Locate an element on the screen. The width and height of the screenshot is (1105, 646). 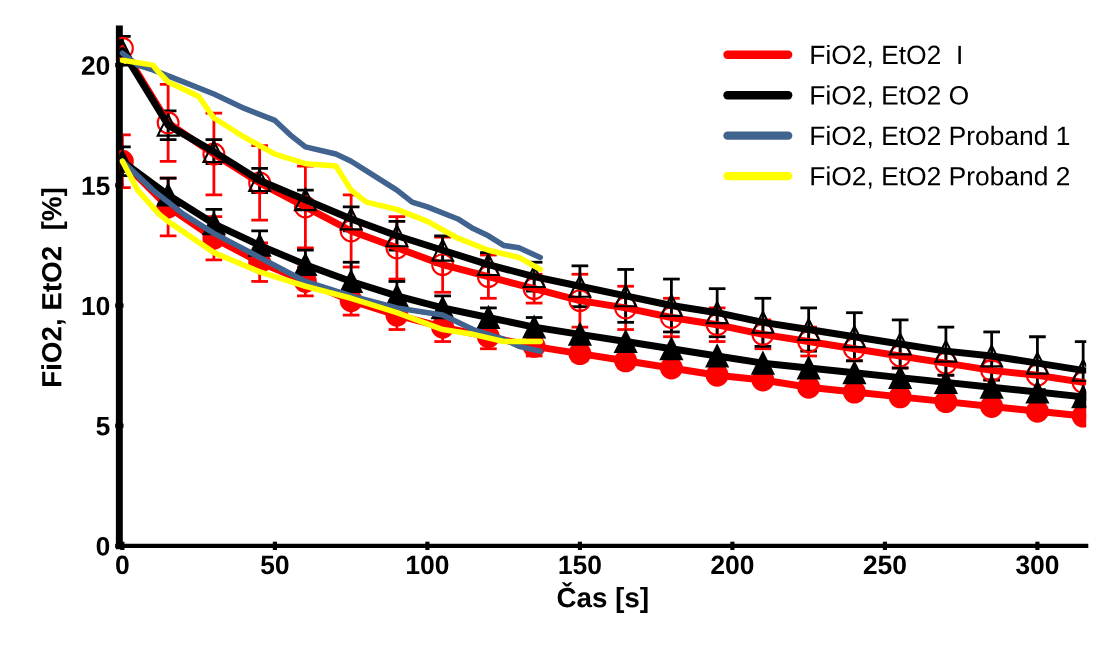
x-tick-label: 50 is located at coordinates (275, 565).